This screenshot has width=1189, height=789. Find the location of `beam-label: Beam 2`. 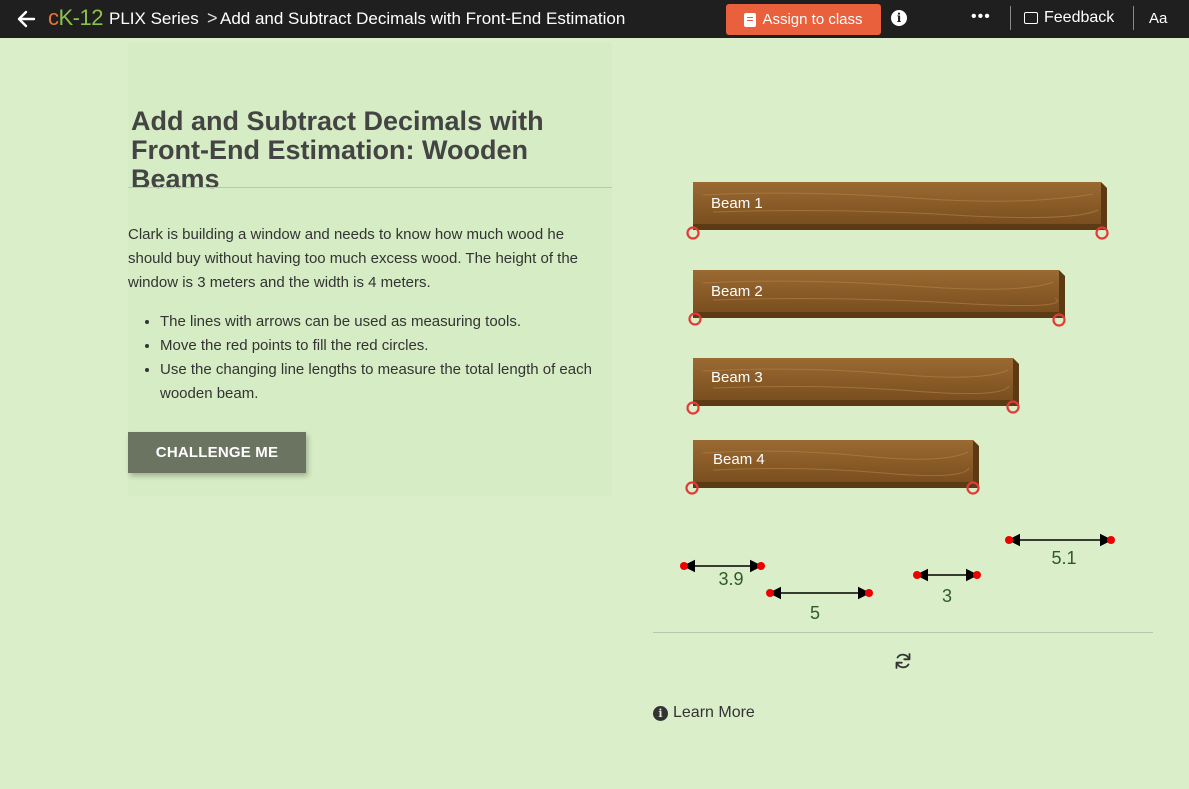

beam-label: Beam 2 is located at coordinates (737, 291).